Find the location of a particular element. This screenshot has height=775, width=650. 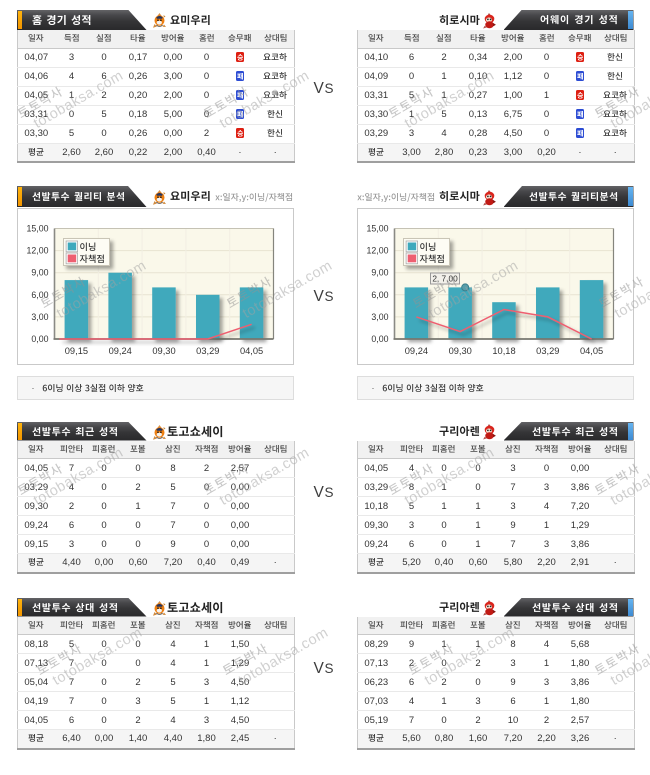

svg-text: 09,15 is located at coordinates (75, 351).